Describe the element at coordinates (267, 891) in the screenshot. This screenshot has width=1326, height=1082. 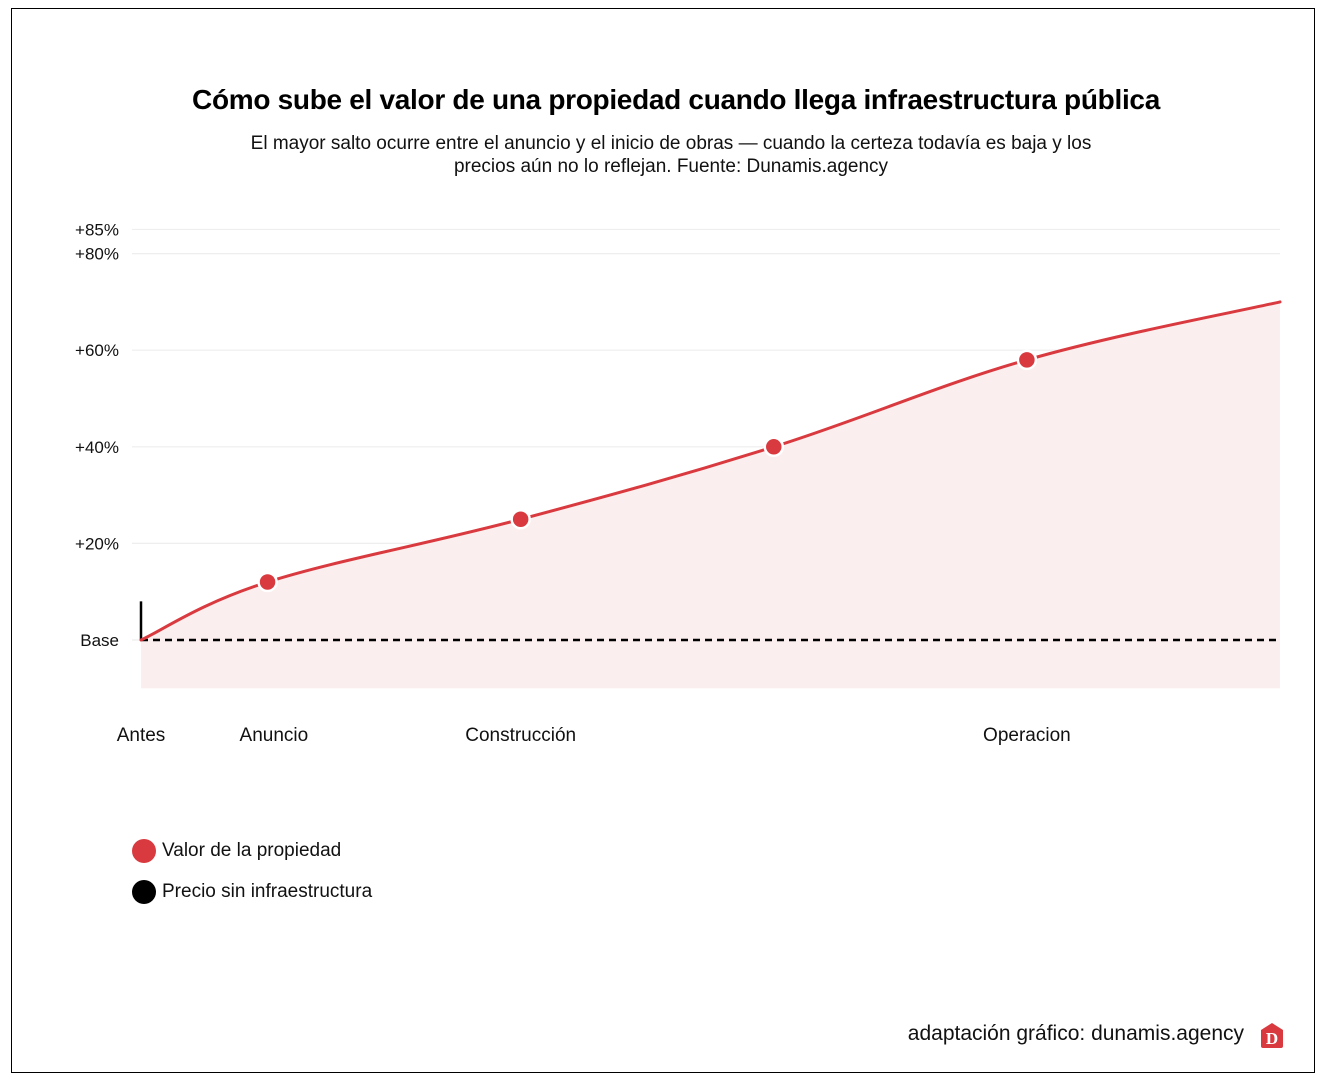
I see `legend-label: Precio sin infraestructura` at that location.